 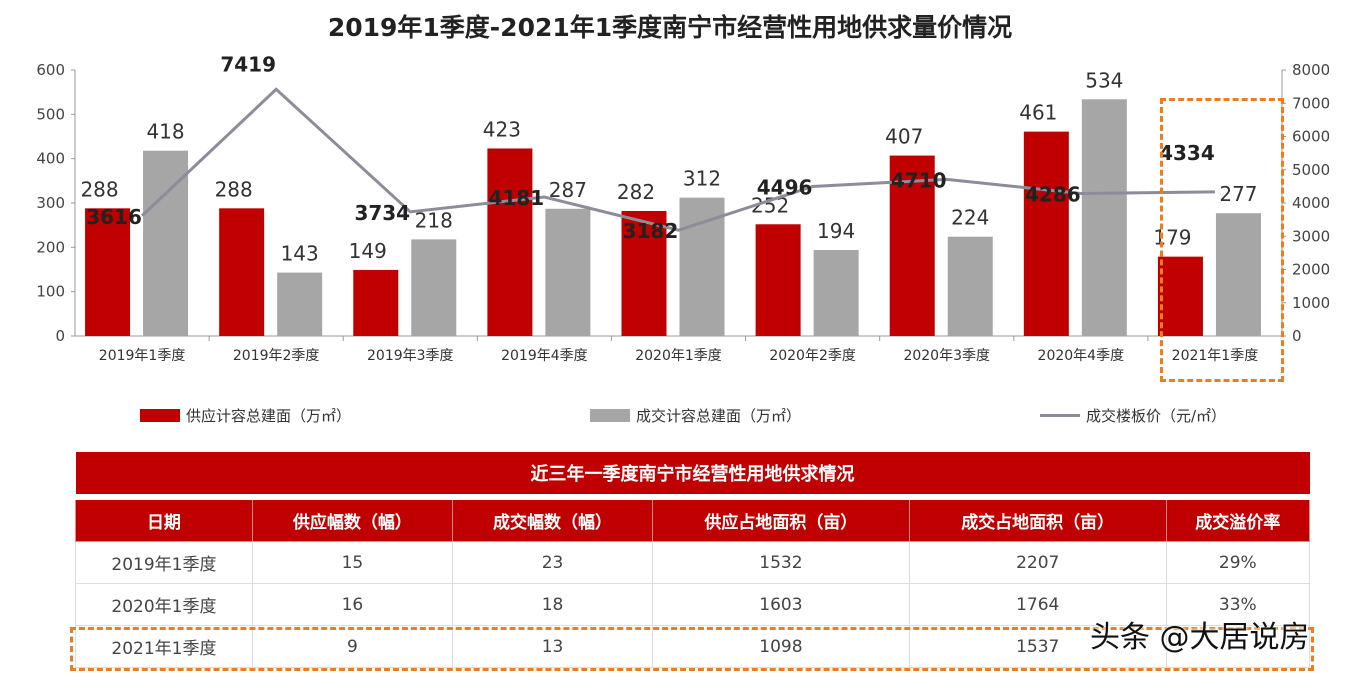 I want to click on bar-data-label: 277, so click(x=1238, y=194).